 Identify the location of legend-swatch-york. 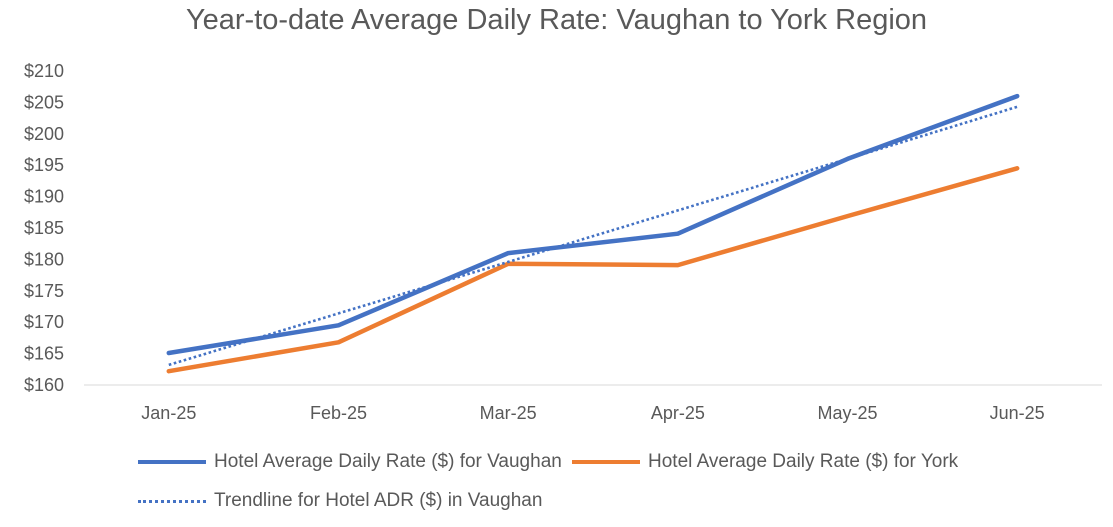
(606, 462).